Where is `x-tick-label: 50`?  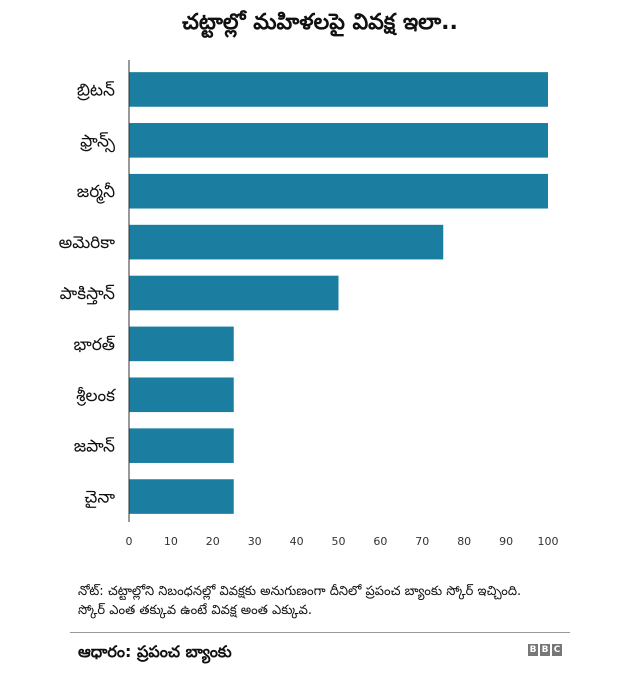 x-tick-label: 50 is located at coordinates (339, 541).